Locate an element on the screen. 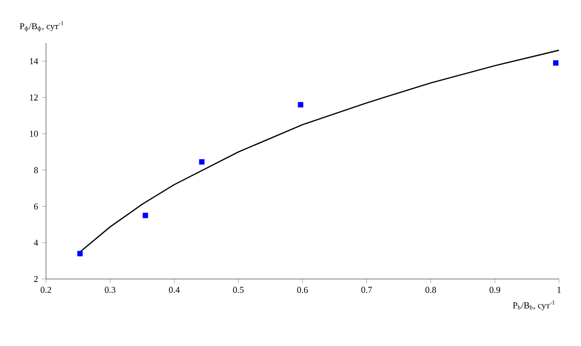 This screenshot has width=581, height=346. x-tick-label: 0.5 is located at coordinates (238, 289).